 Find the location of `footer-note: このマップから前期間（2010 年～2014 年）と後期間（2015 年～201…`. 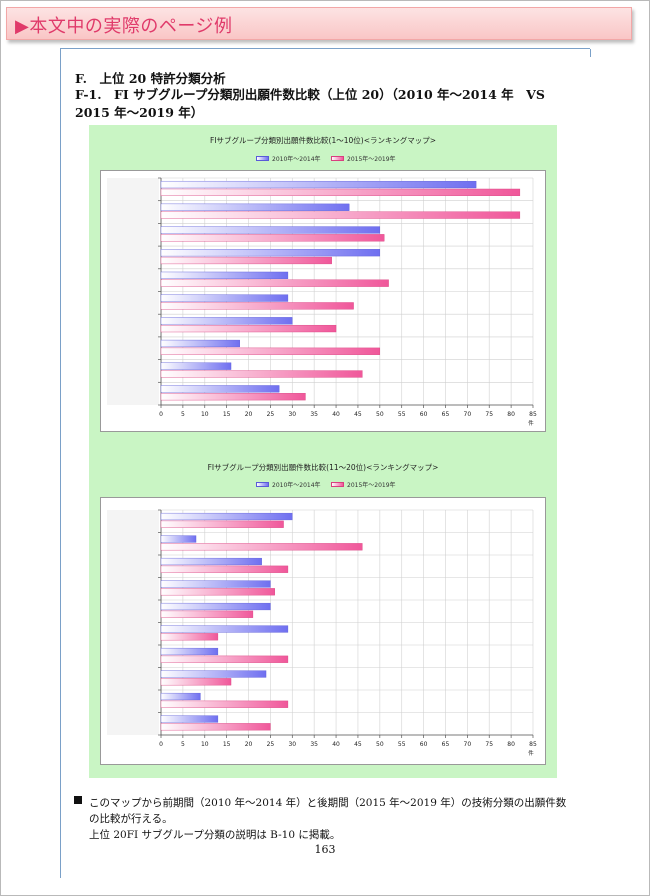

footer-note: このマップから前期間（2010 年～2014 年）と後期間（2015 年～201… is located at coordinates (334, 819).